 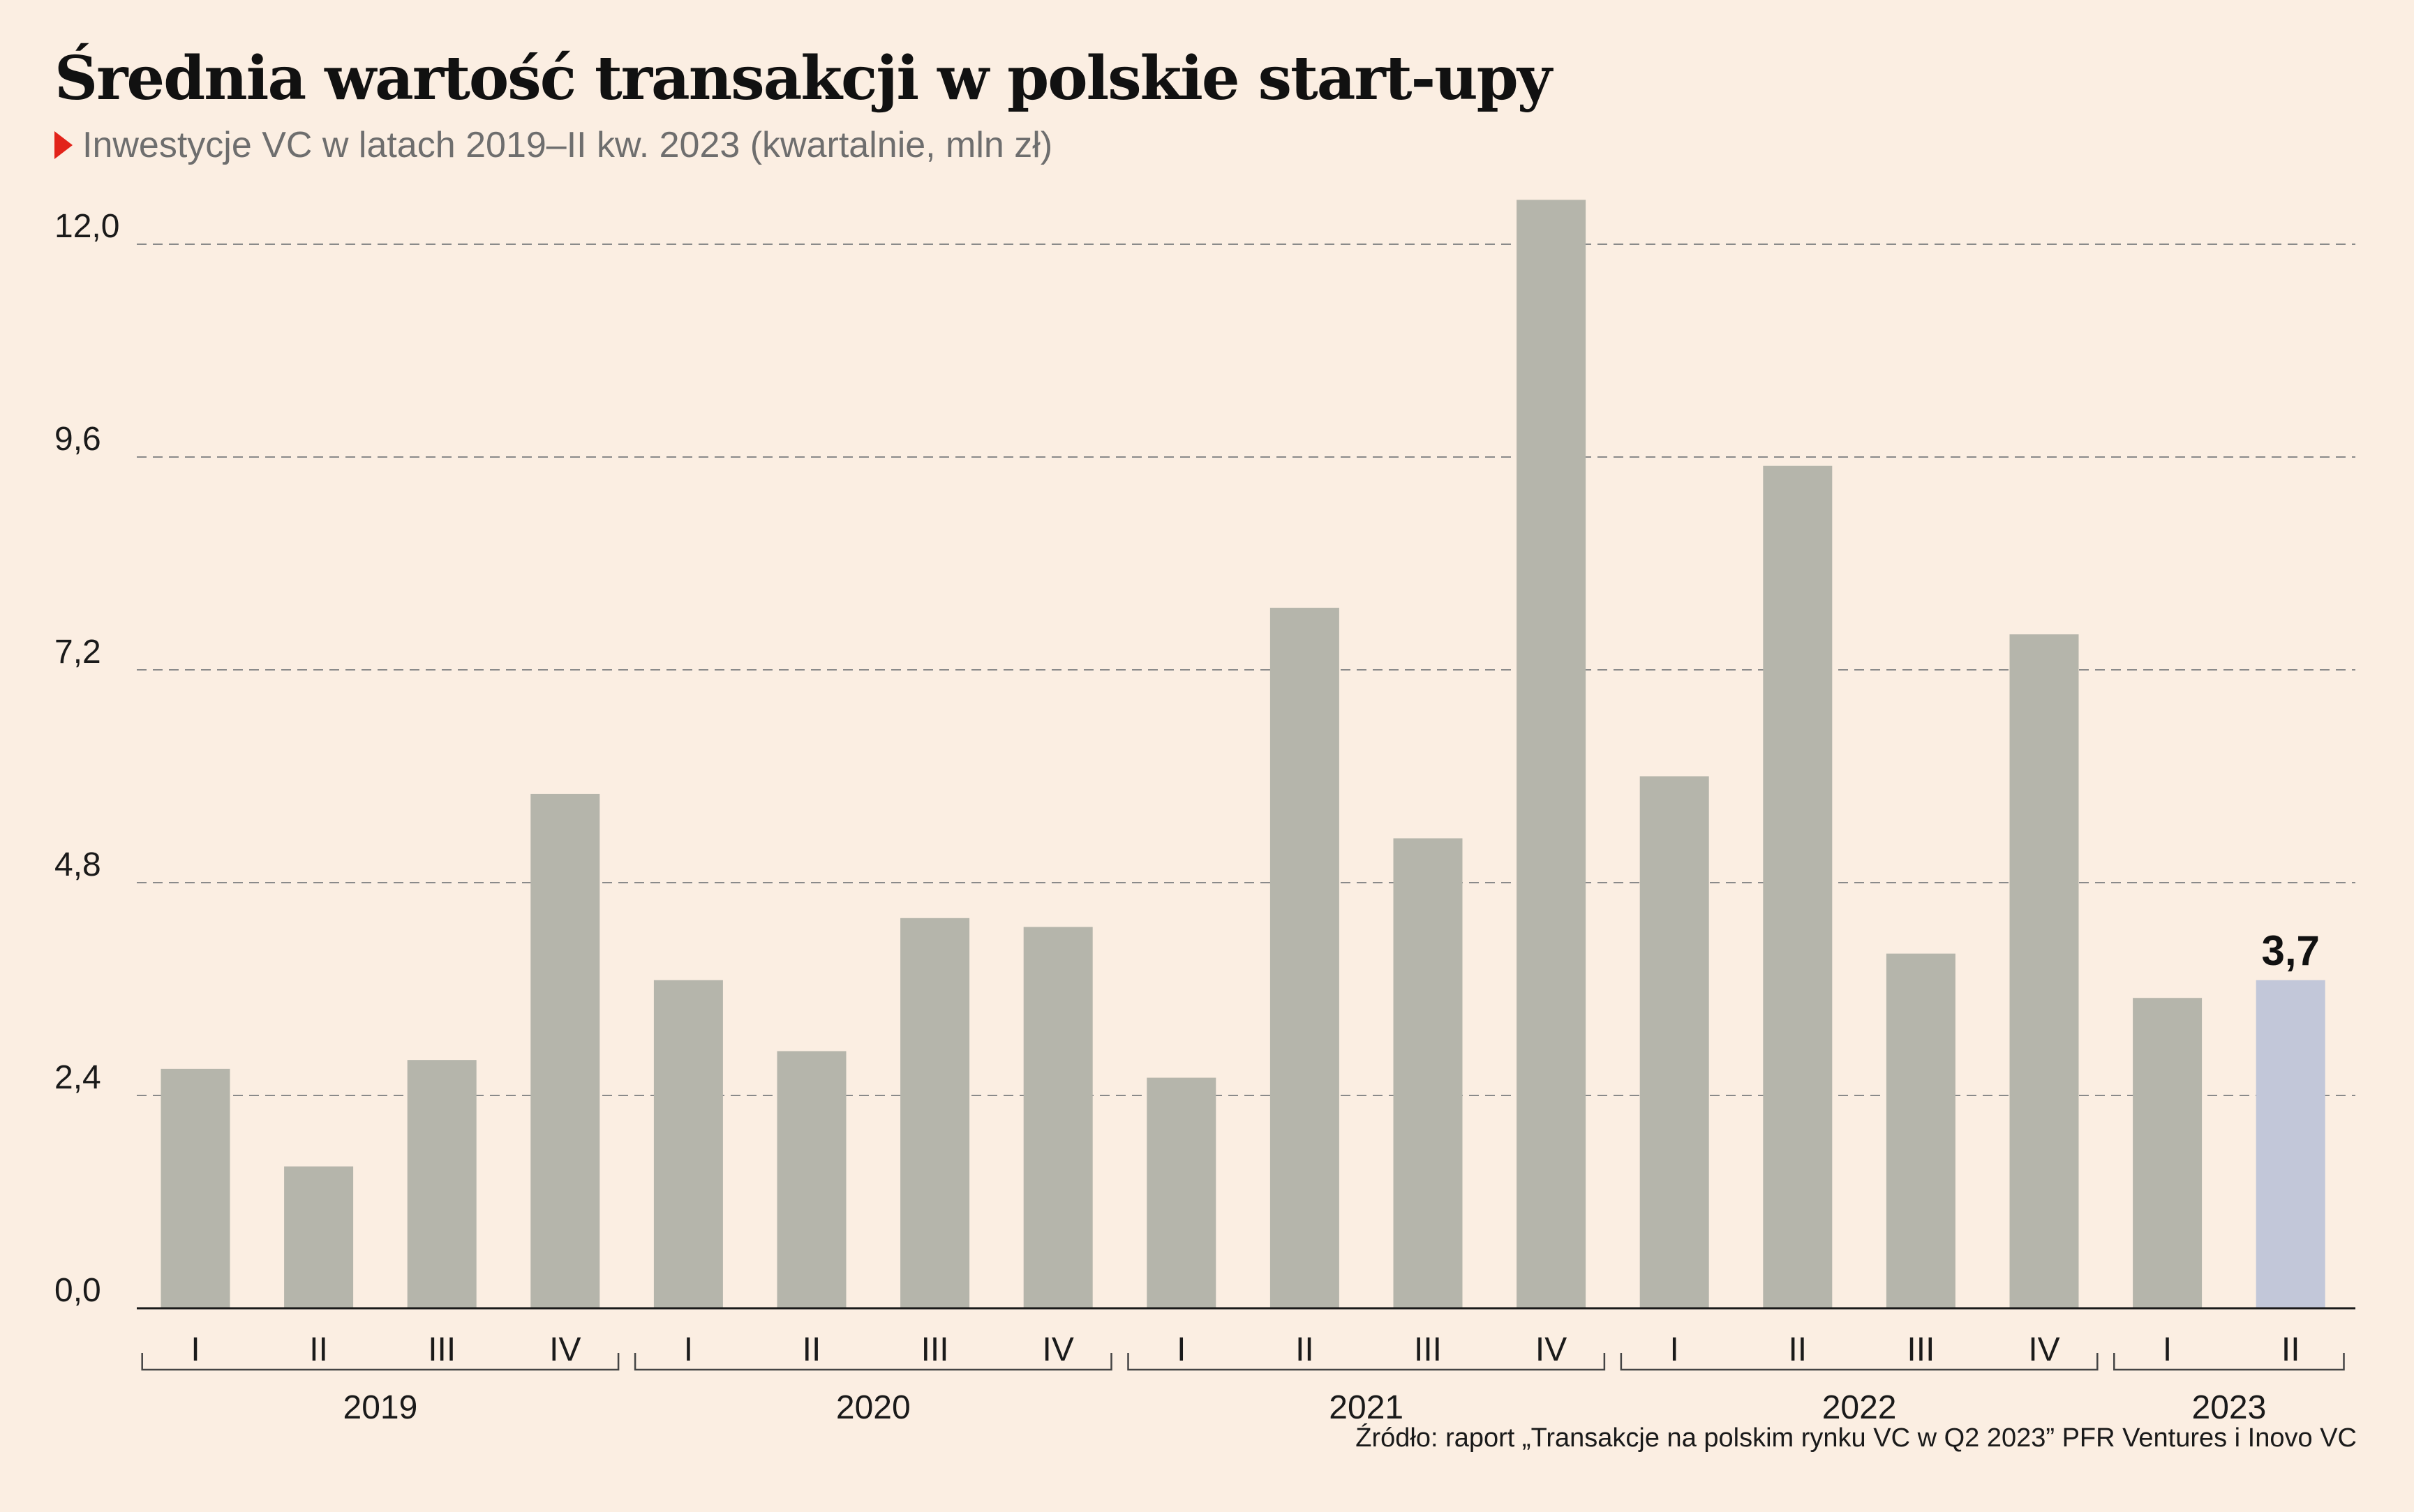 What do you see at coordinates (2290, 950) in the screenshot?
I see `highlight-value-label: 3,7` at bounding box center [2290, 950].